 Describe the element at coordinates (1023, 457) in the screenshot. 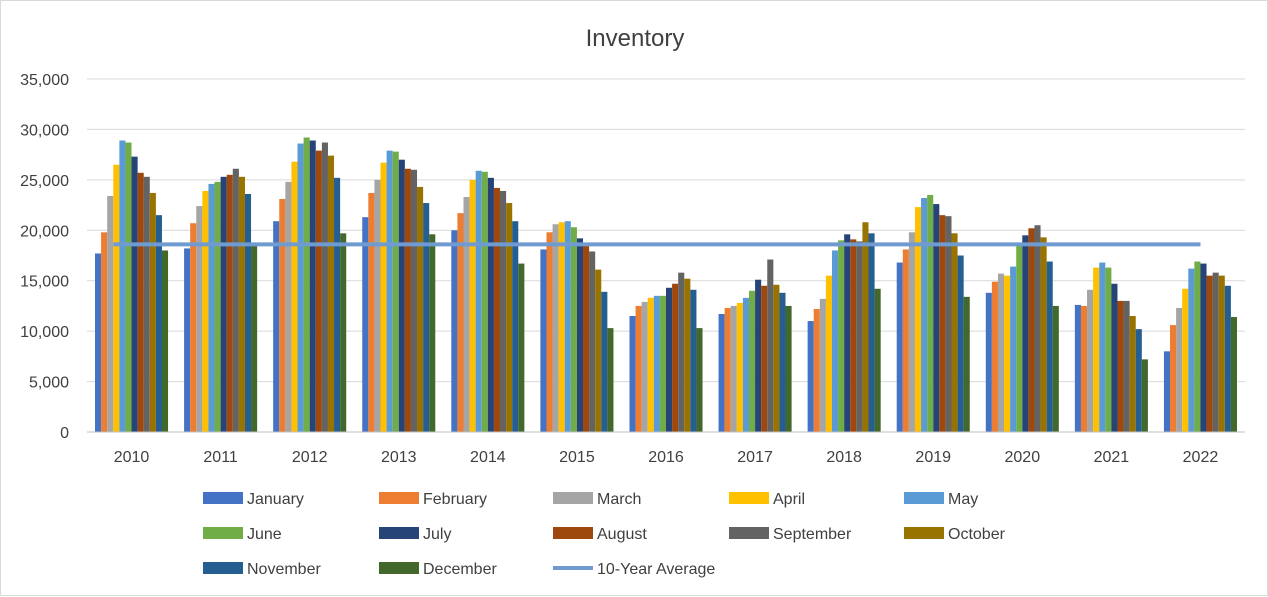

I see `x-tick-label: 2020` at that location.